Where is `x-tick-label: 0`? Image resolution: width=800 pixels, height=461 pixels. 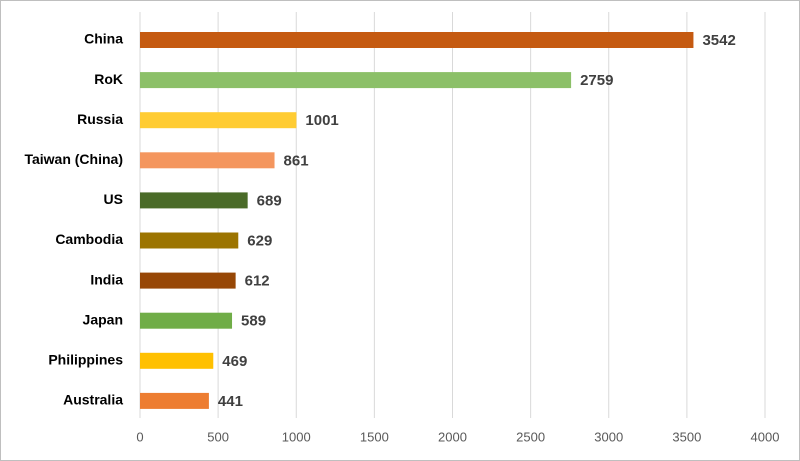 x-tick-label: 0 is located at coordinates (139, 436).